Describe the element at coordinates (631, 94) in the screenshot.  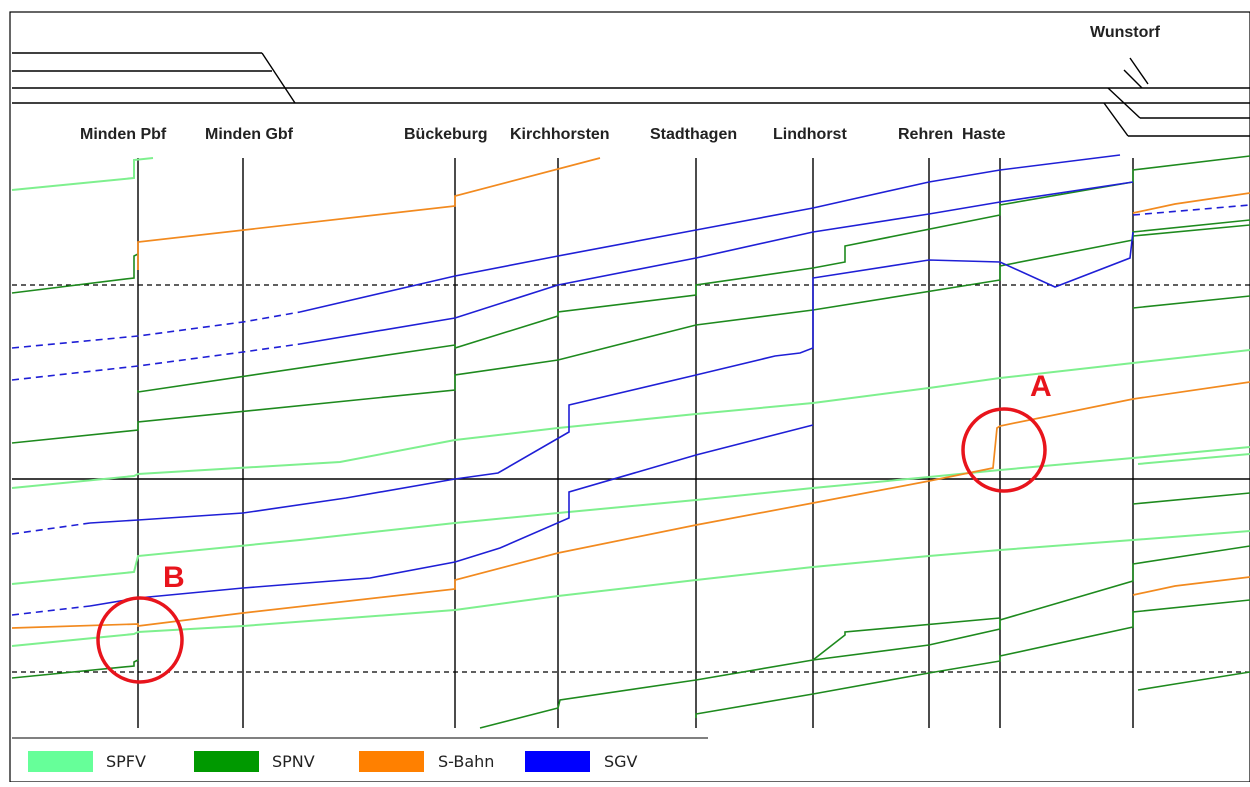
I see `track-schematic` at that location.